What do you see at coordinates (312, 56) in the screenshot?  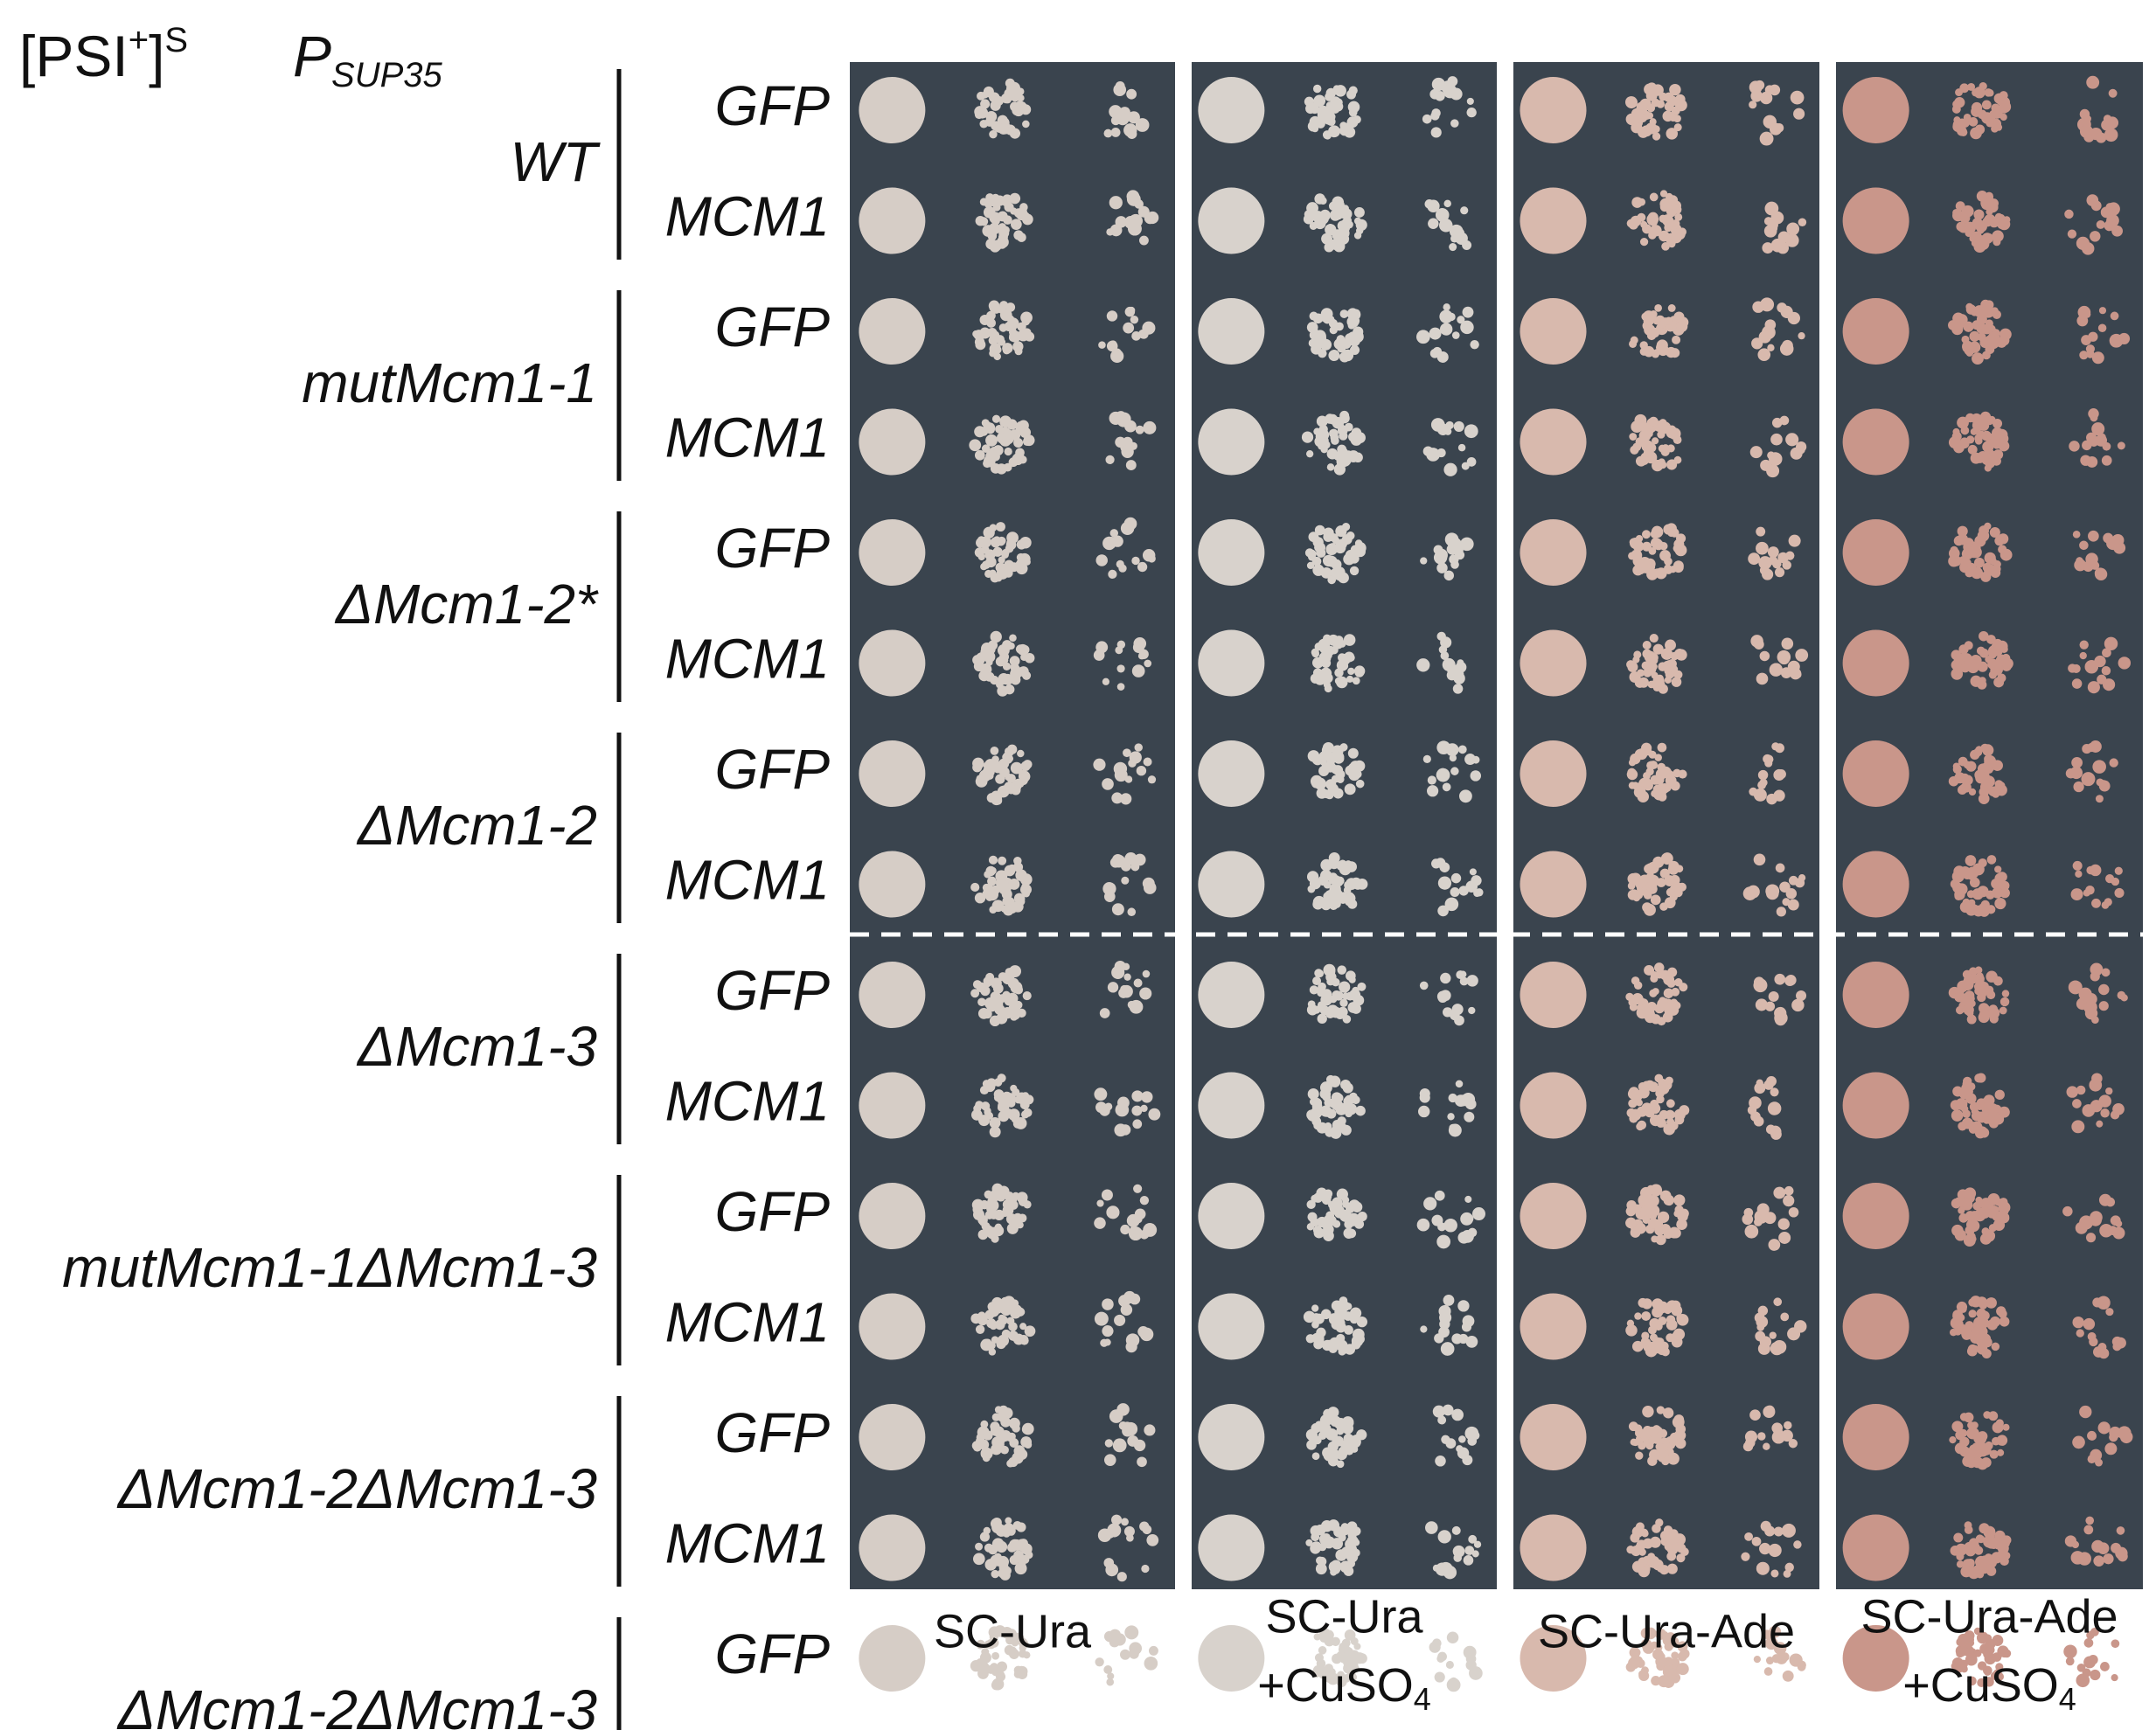 I see `promoter-text: P` at bounding box center [312, 56].